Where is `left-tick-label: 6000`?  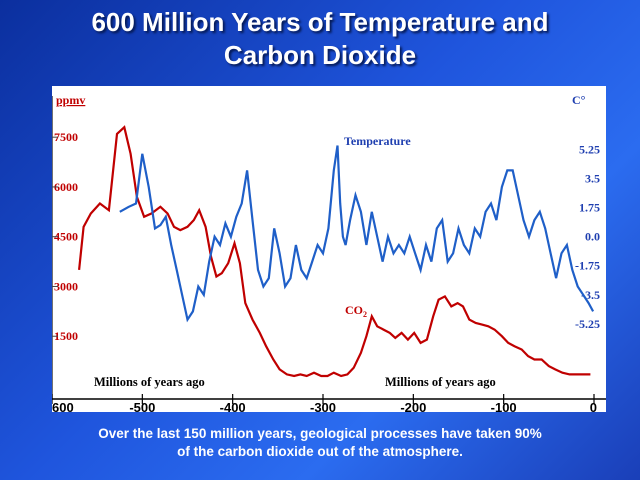 left-tick-label: 6000 is located at coordinates (66, 187).